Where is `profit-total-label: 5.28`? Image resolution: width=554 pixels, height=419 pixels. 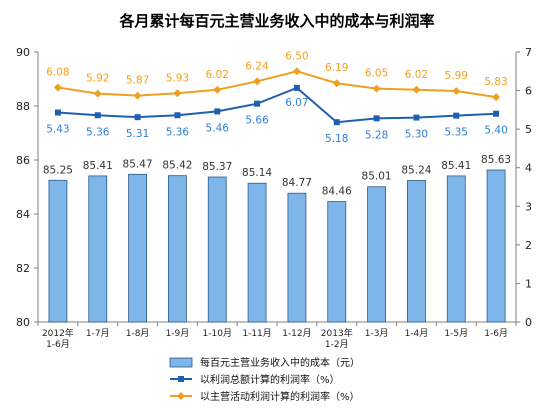 profit-total-label: 5.28 is located at coordinates (376, 135).